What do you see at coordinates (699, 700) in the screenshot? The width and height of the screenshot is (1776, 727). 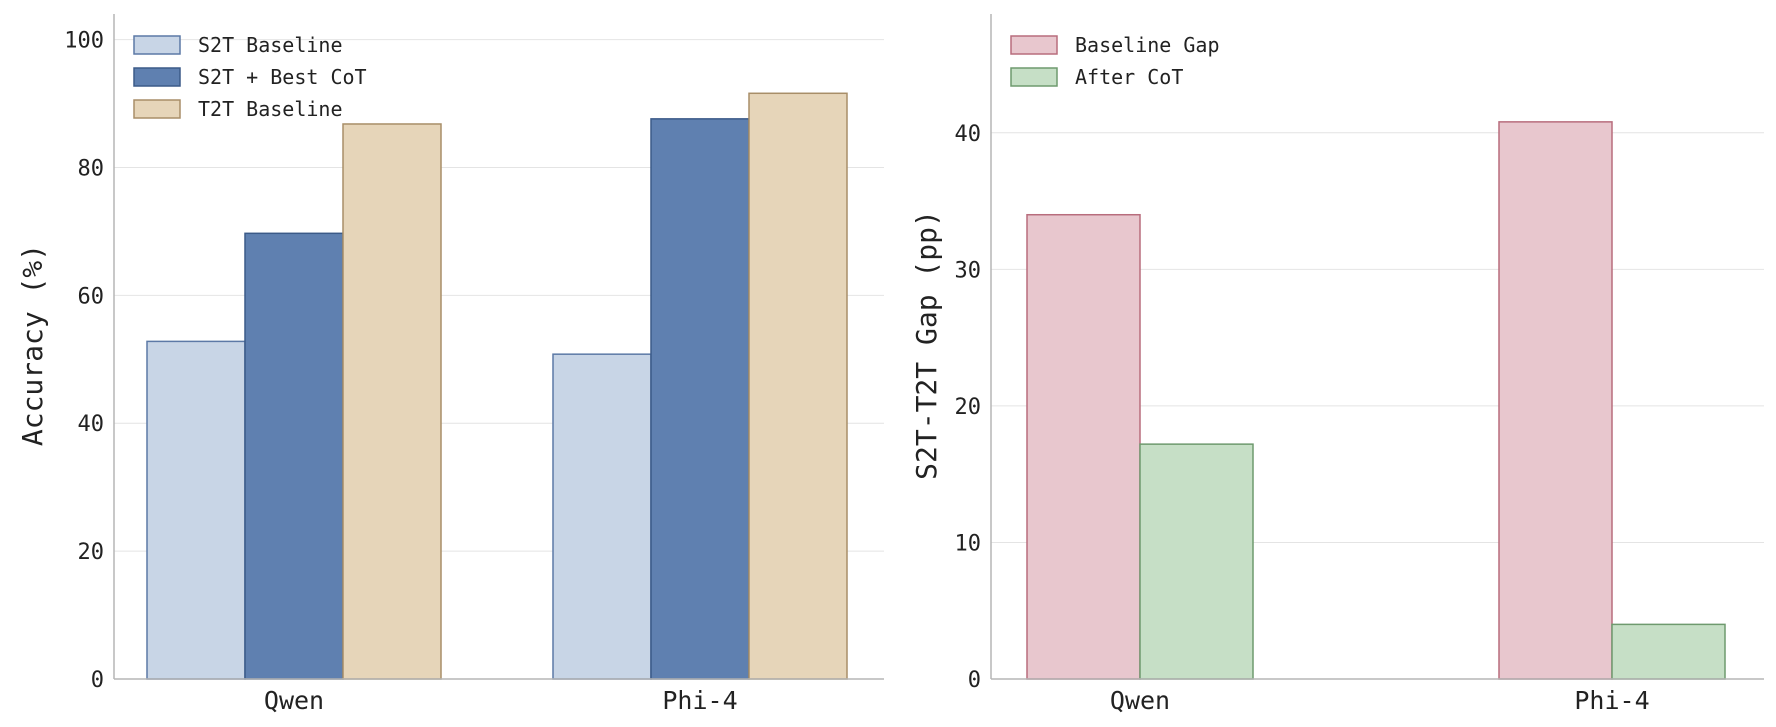 I see `accuracy-x-tick-label: Phi-4` at bounding box center [699, 700].